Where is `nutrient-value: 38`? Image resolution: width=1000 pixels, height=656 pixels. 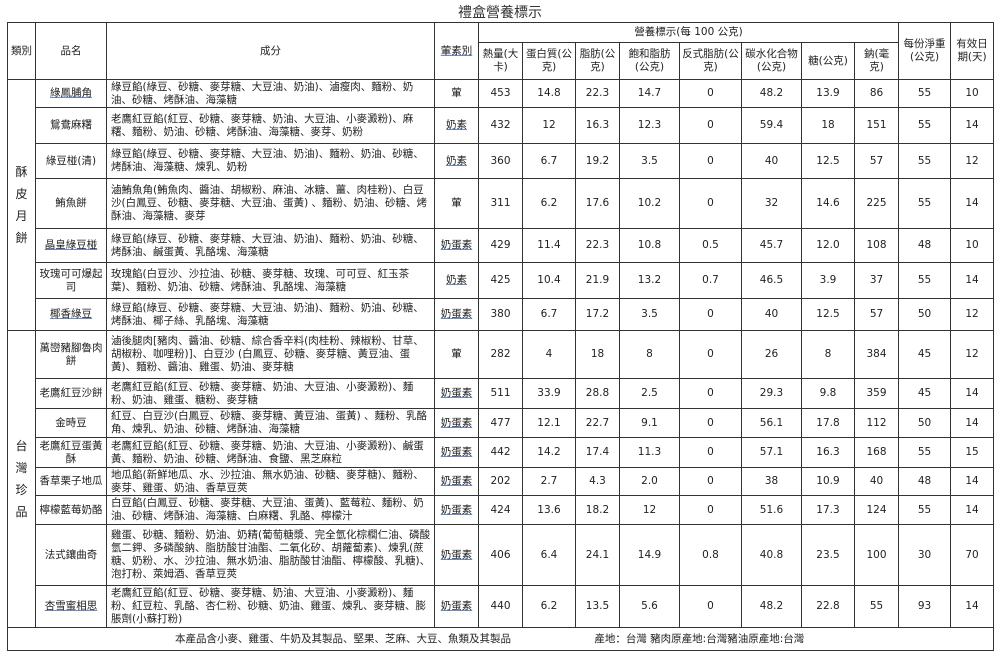 nutrient-value: 38 is located at coordinates (771, 481).